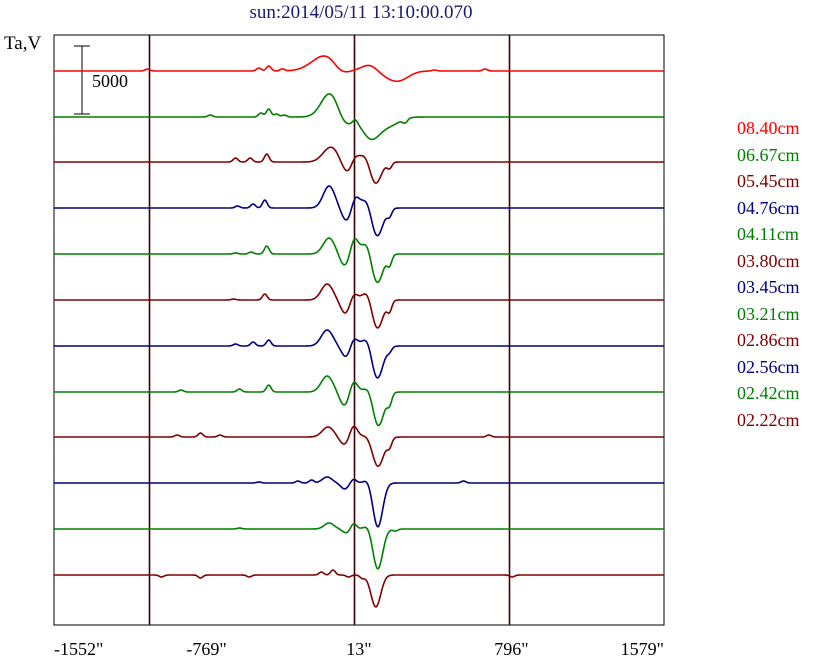  What do you see at coordinates (359, 446) in the screenshot?
I see `series-line-02.86cm` at bounding box center [359, 446].